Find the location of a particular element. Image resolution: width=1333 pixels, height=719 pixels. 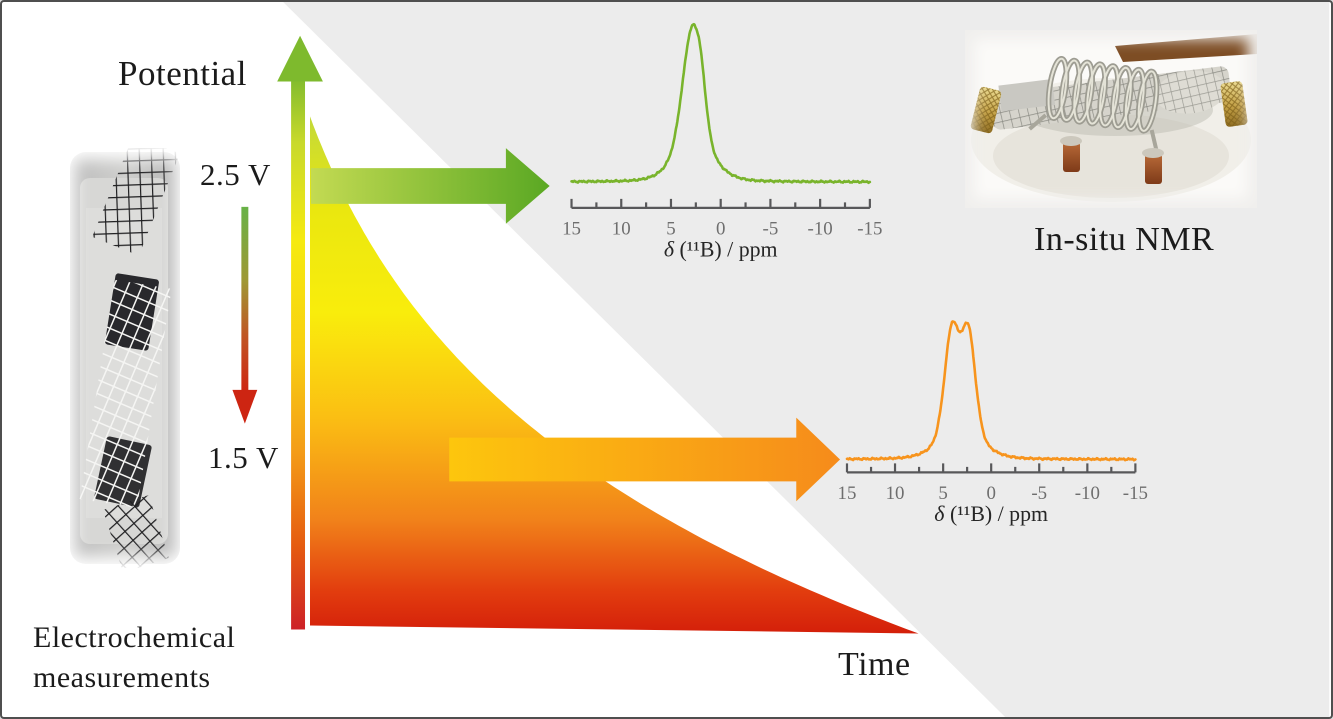

potential-axis-arrow is located at coordinates (300, 332).